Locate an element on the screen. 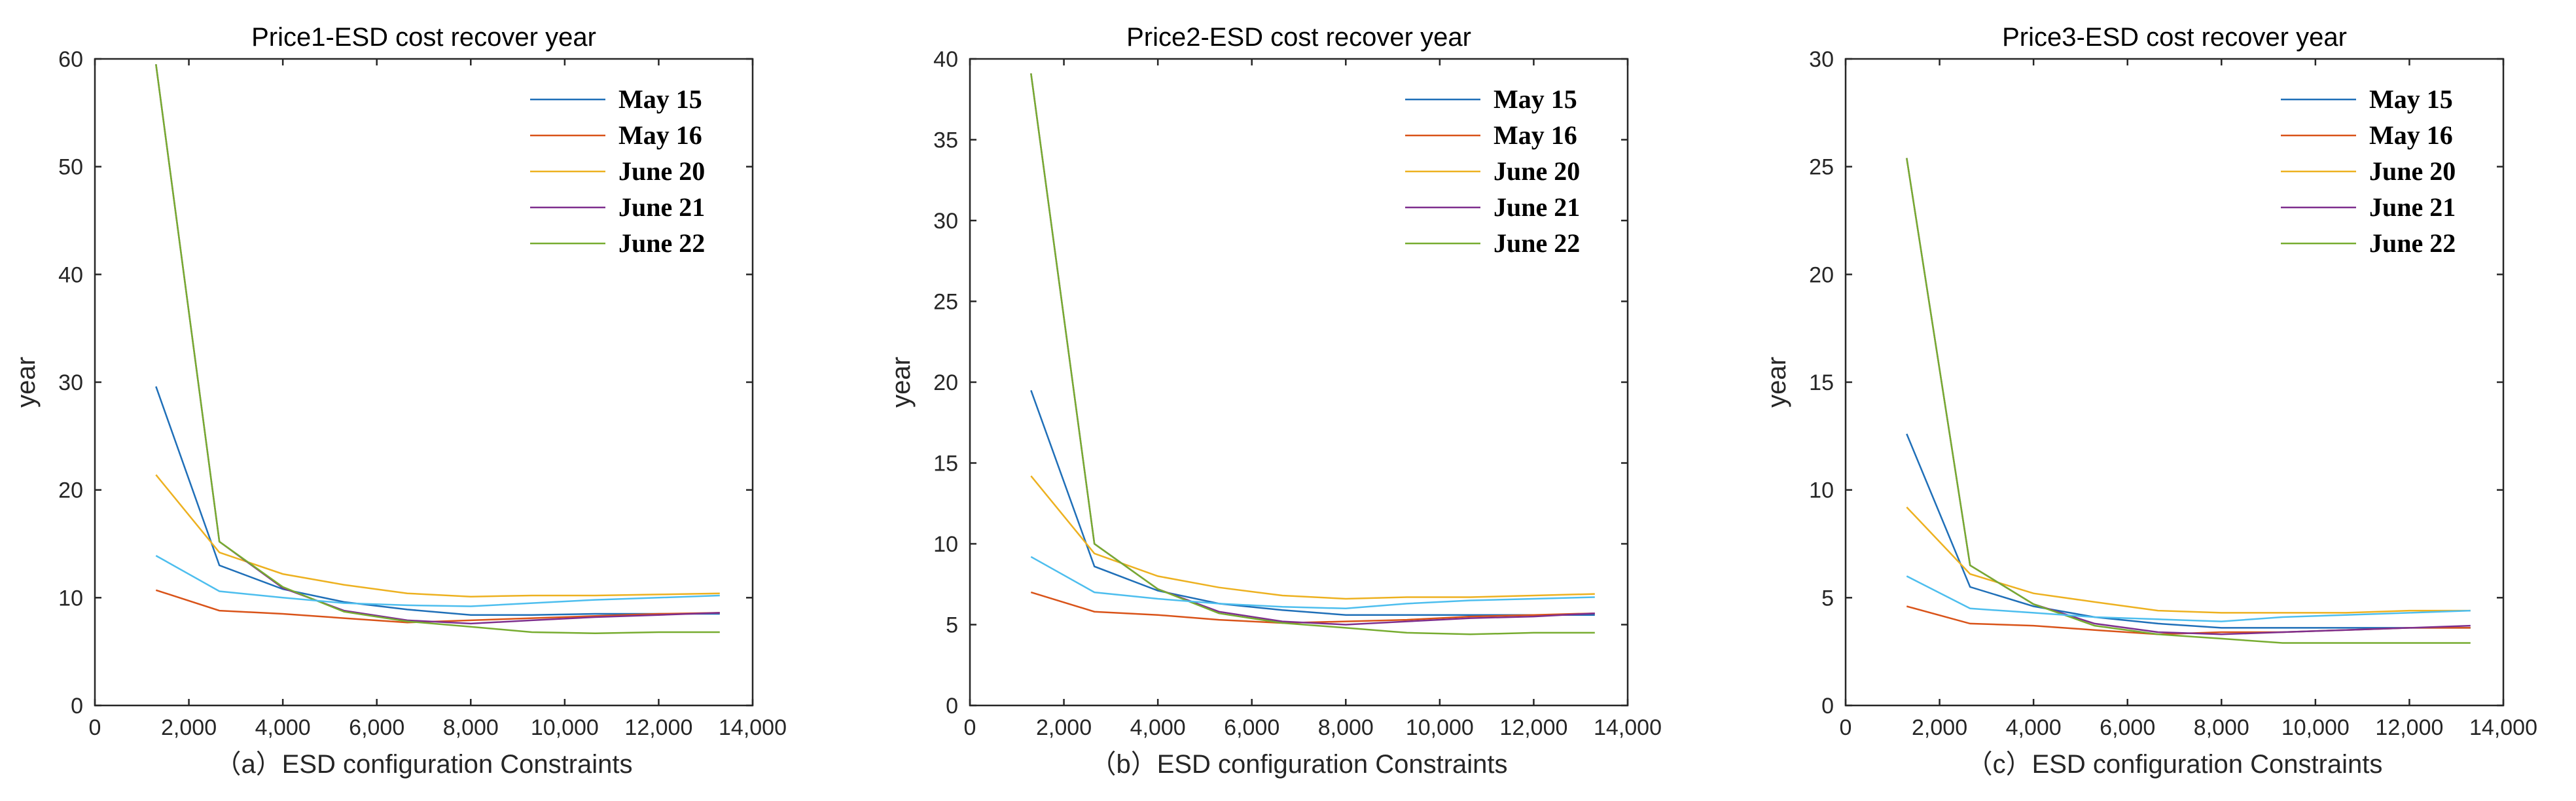  x-axis-label: （c）ESD configuration Constraints is located at coordinates (2175, 764).